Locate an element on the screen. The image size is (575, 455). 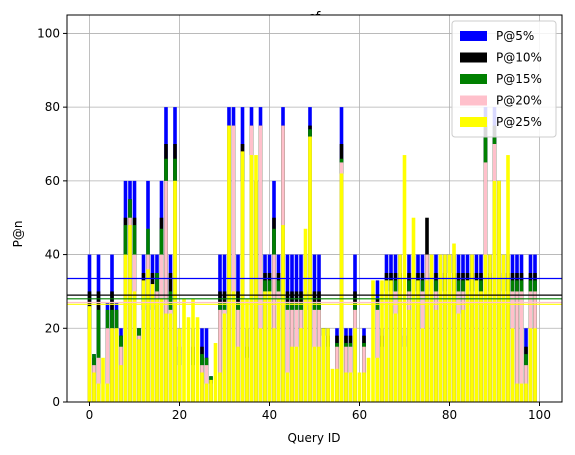
x-axis-ticks: 0 20 40 60 80 100 is located at coordinates (318, 412).